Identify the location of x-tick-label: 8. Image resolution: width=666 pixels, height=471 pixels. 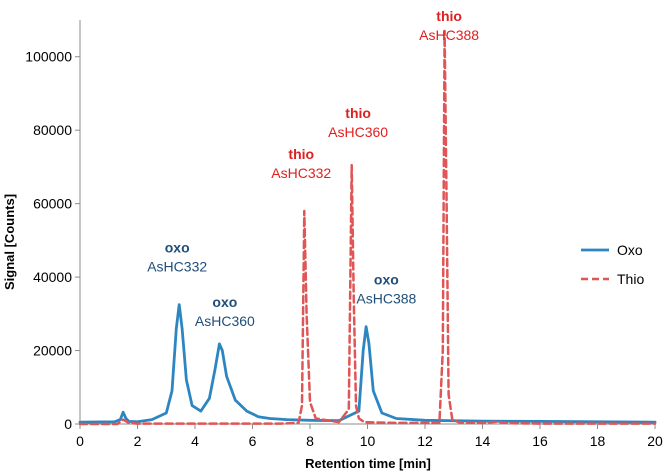
(310, 441).